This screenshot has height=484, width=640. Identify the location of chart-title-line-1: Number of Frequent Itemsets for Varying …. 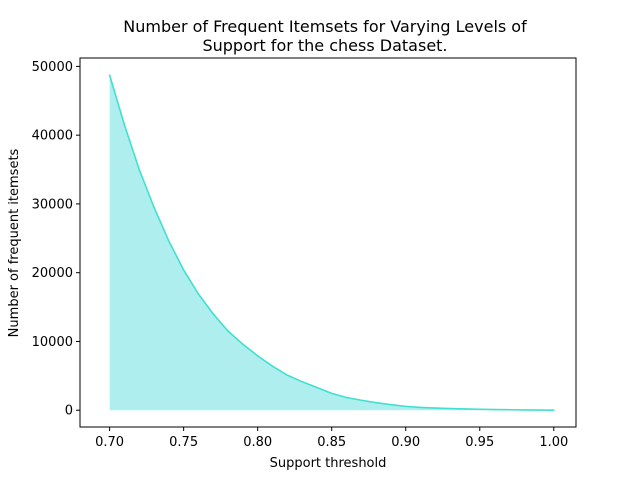
(325, 26).